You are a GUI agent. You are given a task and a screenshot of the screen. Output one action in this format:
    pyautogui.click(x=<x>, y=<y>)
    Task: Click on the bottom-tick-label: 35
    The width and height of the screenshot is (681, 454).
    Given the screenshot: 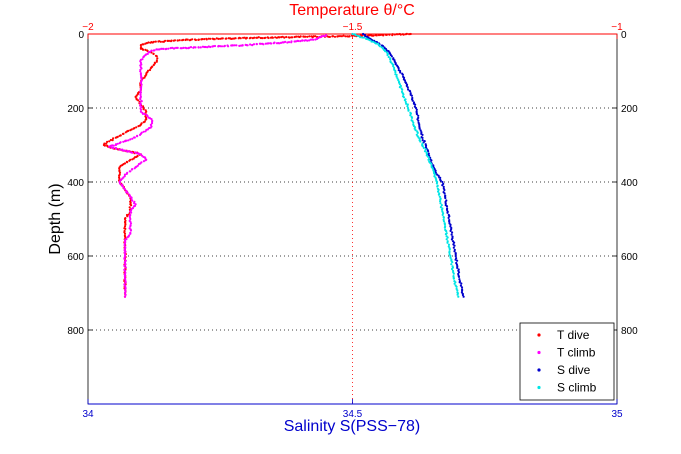 What is the action you would take?
    pyautogui.click(x=617, y=414)
    